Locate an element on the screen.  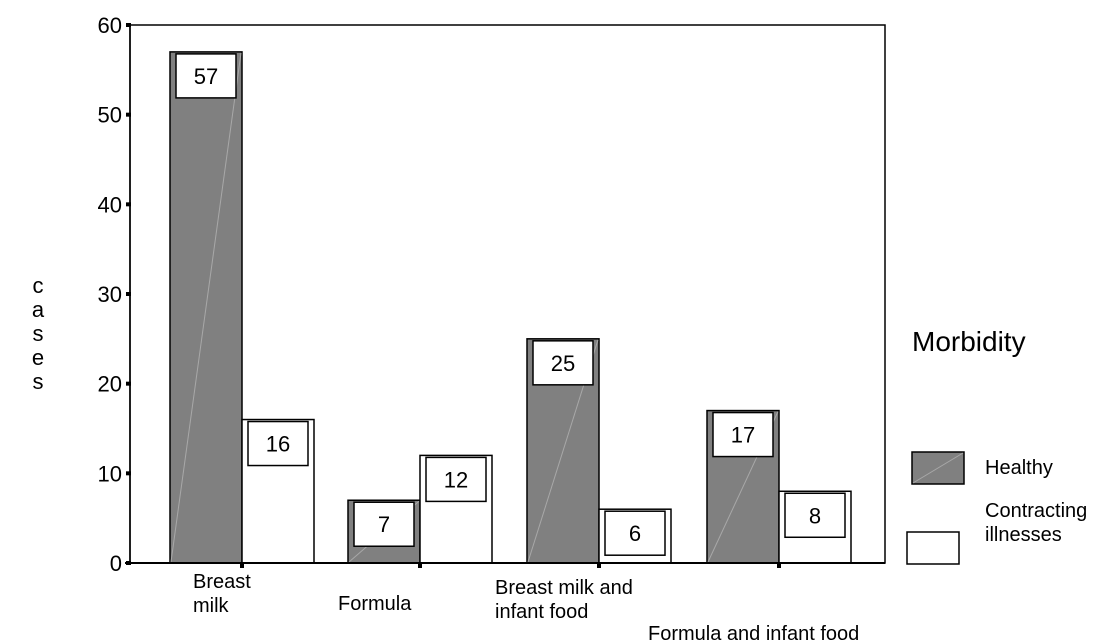
data-label: 8 is located at coordinates (815, 515).